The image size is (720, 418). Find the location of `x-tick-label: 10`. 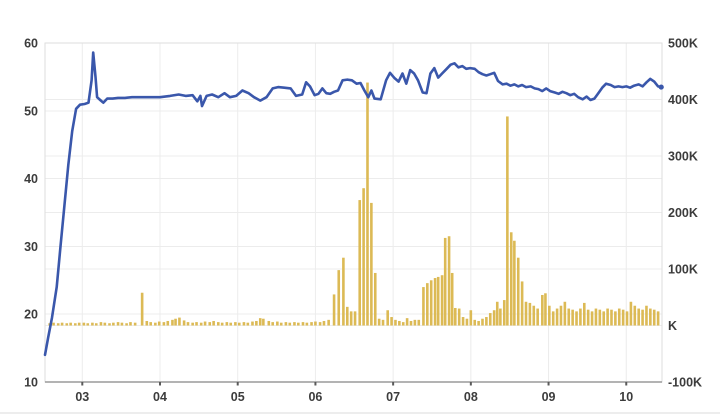

x-tick-label: 10 is located at coordinates (626, 397).